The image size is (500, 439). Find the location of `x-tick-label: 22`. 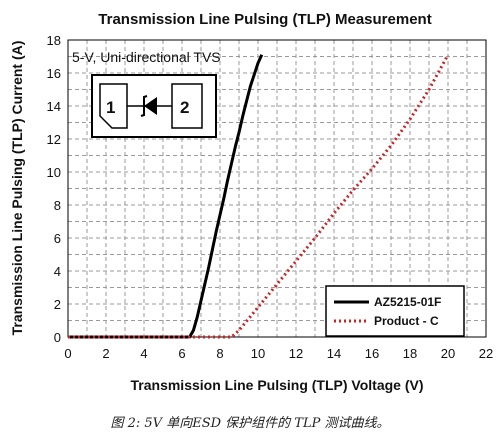

x-tick-label: 22 is located at coordinates (486, 353).